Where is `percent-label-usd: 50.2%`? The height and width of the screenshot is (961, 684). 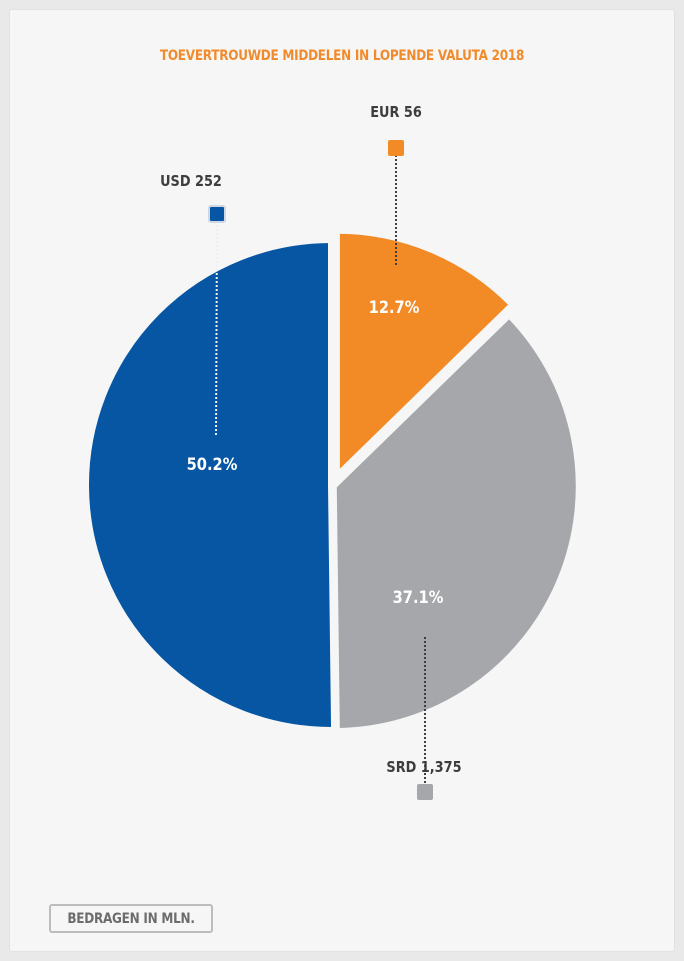
percent-label-usd: 50.2% is located at coordinates (212, 464).